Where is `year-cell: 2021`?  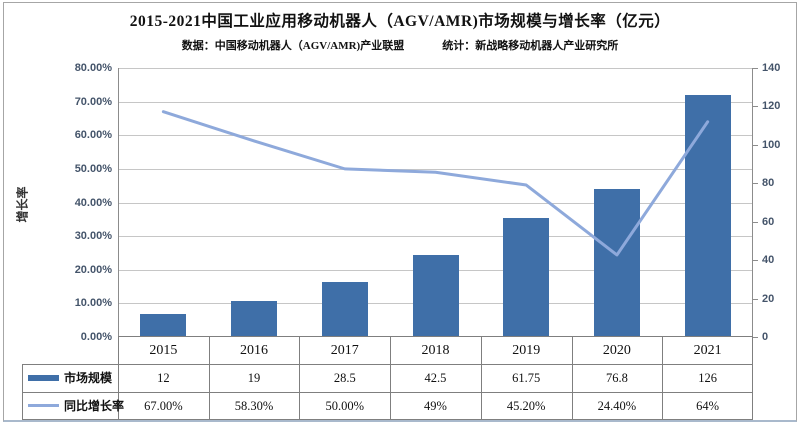 year-cell: 2021 is located at coordinates (707, 350).